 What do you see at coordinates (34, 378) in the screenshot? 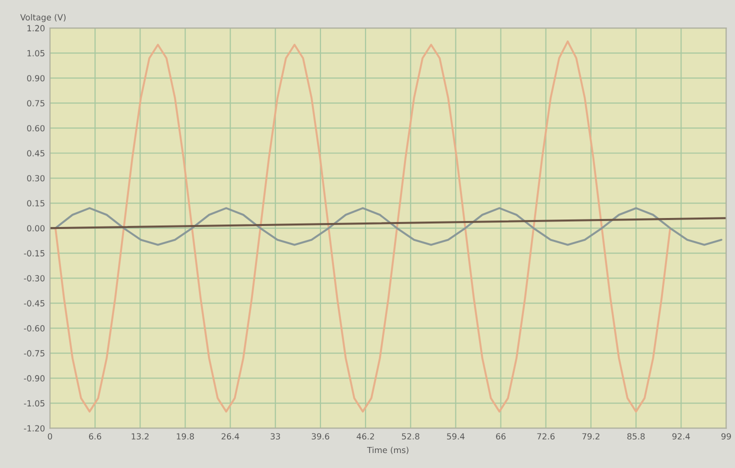
I see `y-tick-label: -0.90` at bounding box center [34, 378].